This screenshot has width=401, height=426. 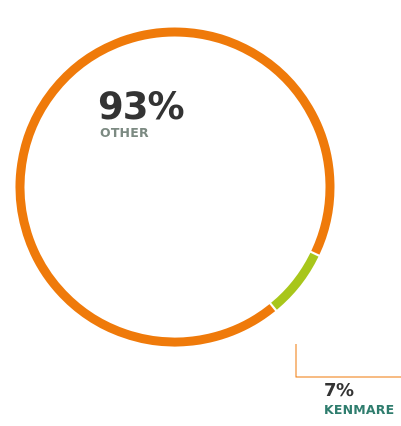 What do you see at coordinates (124, 132) in the screenshot?
I see `slice-other-category-label: OTHER` at bounding box center [124, 132].